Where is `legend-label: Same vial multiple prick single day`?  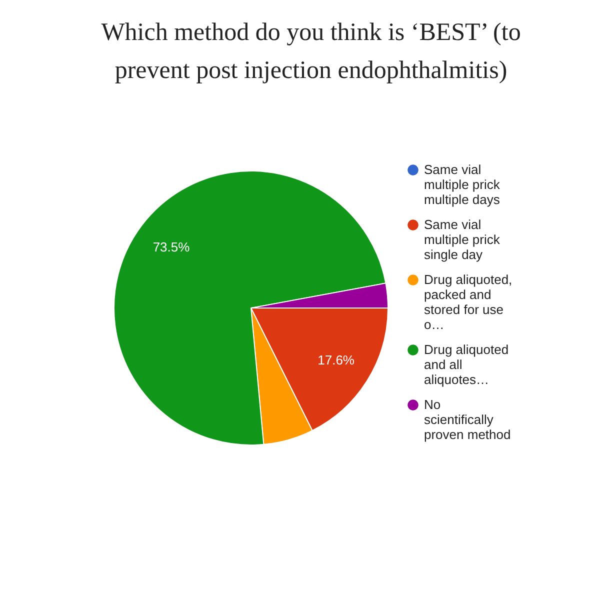 legend-label: Same vial multiple prick single day is located at coordinates (462, 239).